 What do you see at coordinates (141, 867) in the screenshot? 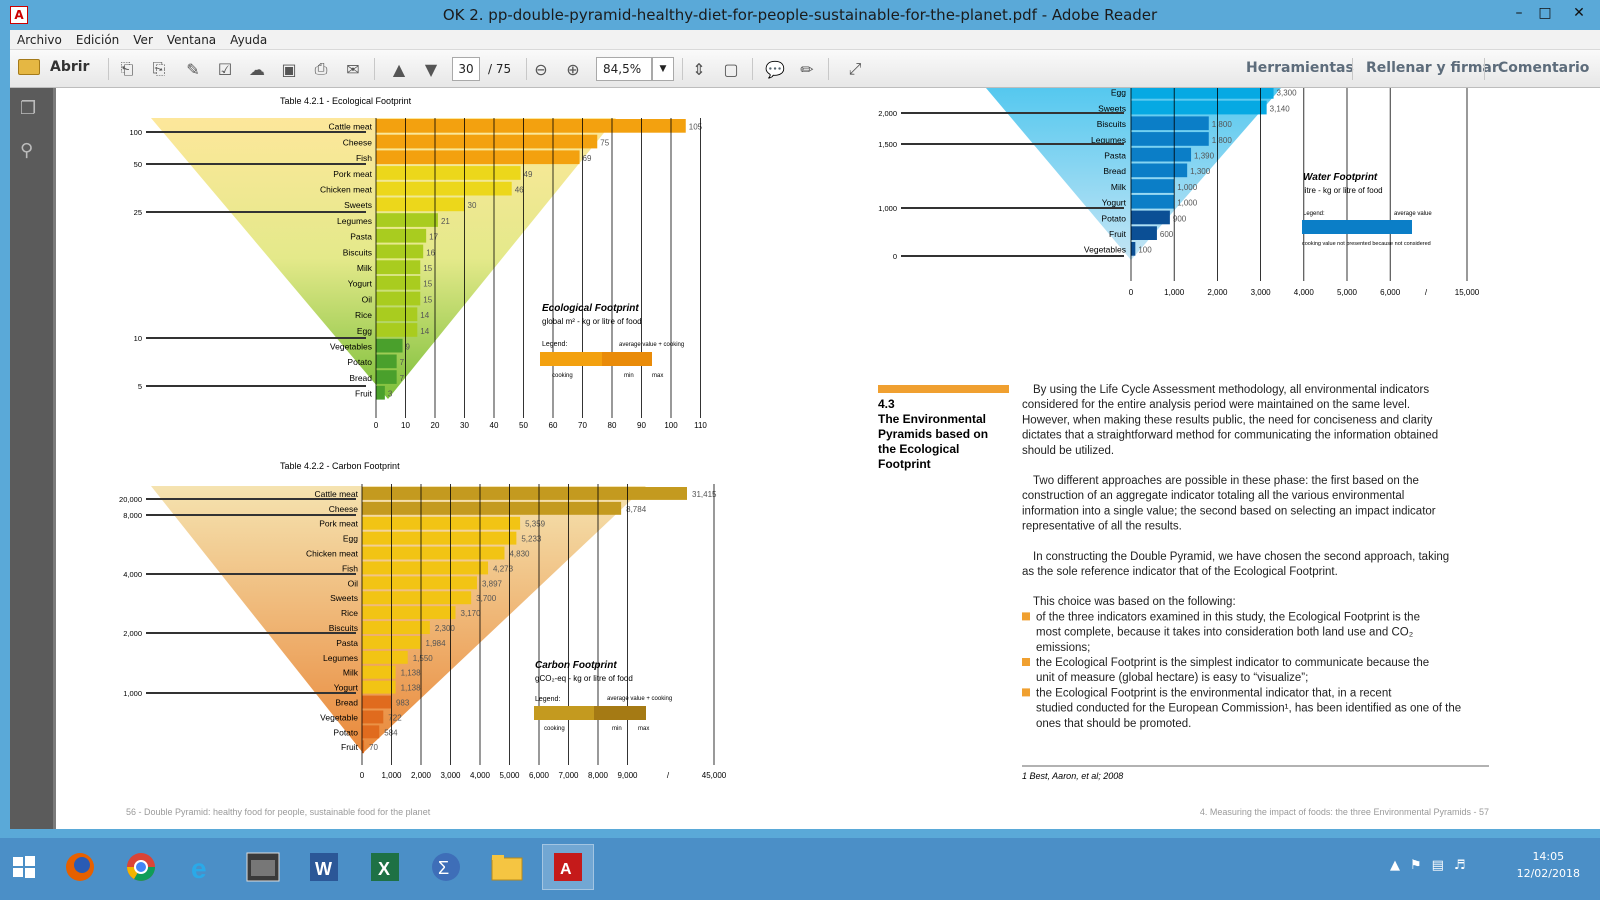
I see `chrome-icon` at bounding box center [141, 867].